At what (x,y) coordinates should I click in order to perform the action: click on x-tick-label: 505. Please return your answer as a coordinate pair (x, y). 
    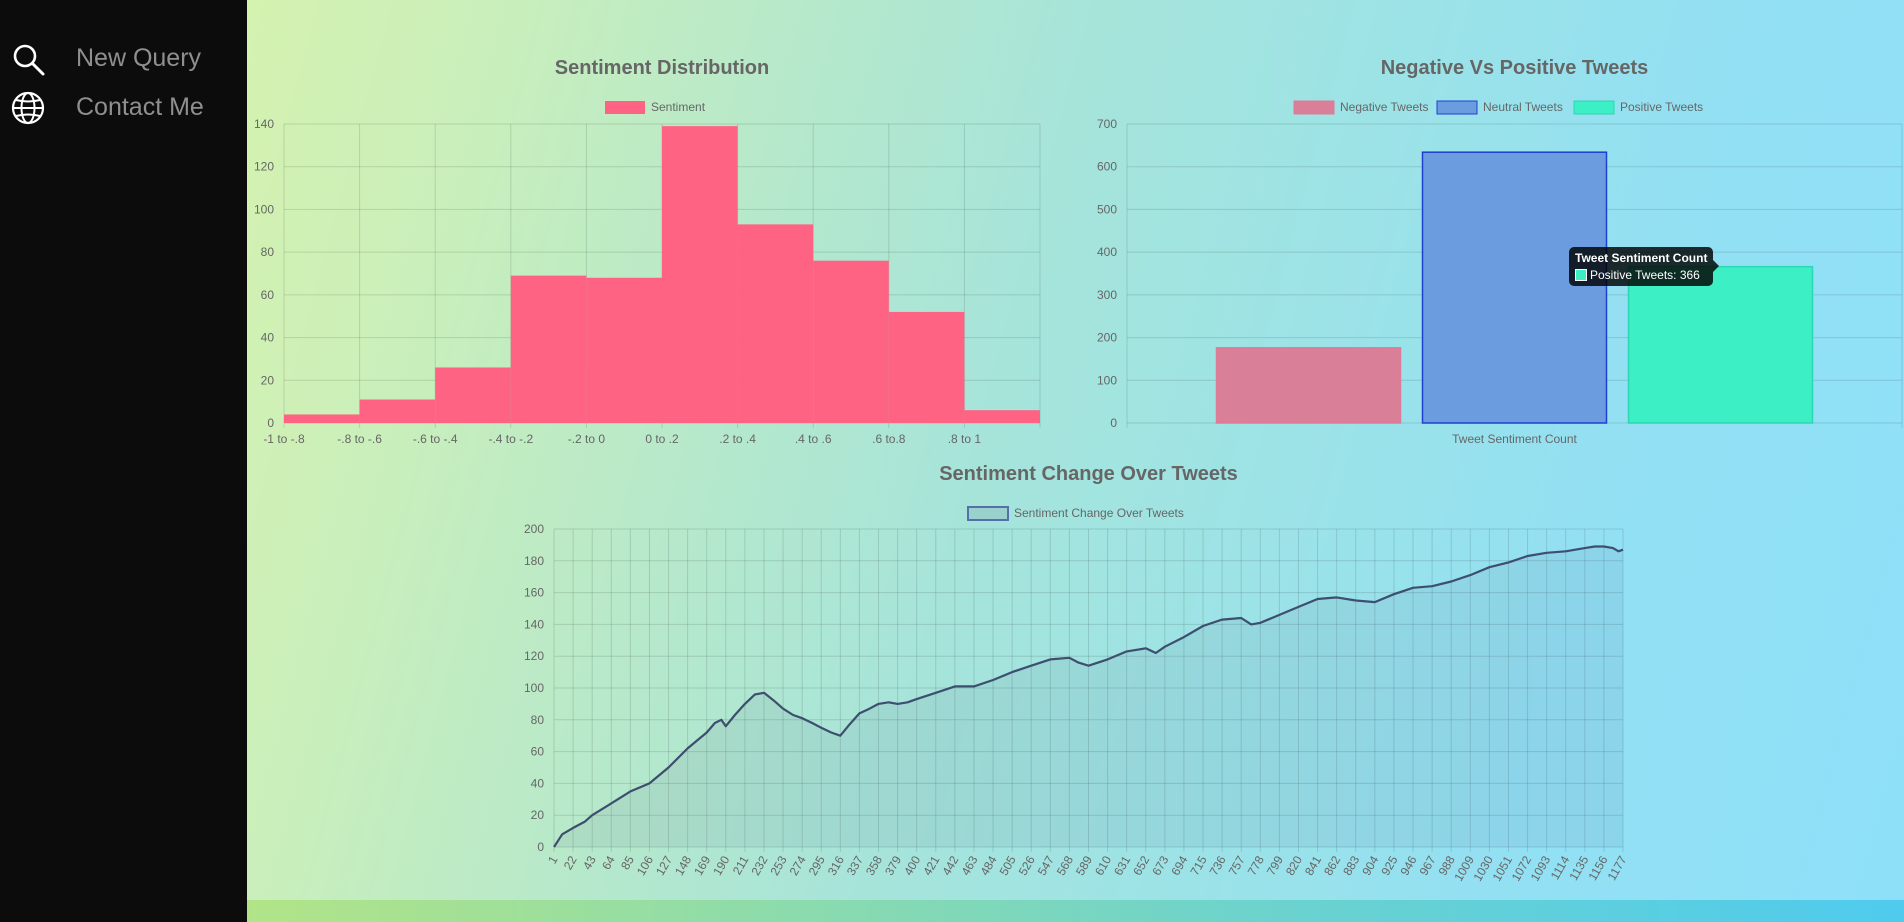
    Looking at the image, I should click on (1008, 865).